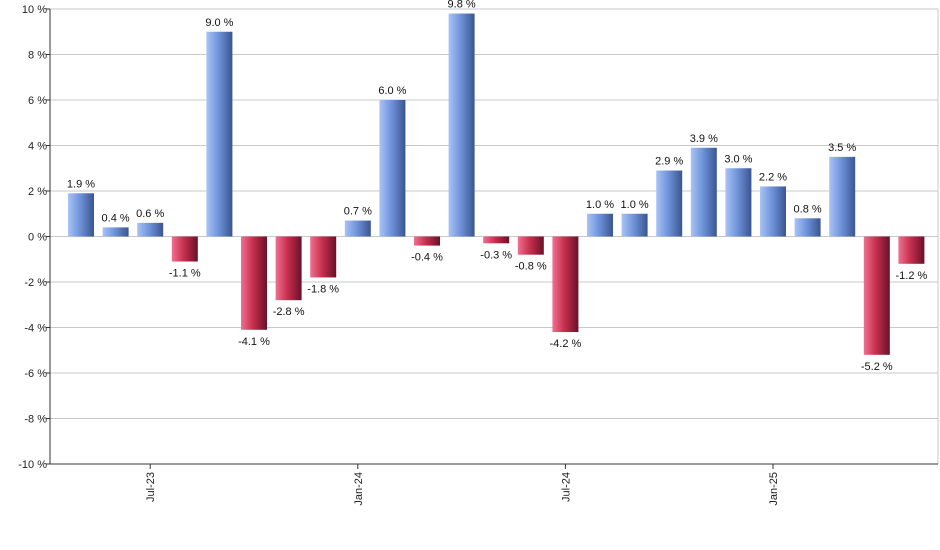 The height and width of the screenshot is (550, 940). What do you see at coordinates (773, 177) in the screenshot?
I see `bar-value-label: 2.2 %` at bounding box center [773, 177].